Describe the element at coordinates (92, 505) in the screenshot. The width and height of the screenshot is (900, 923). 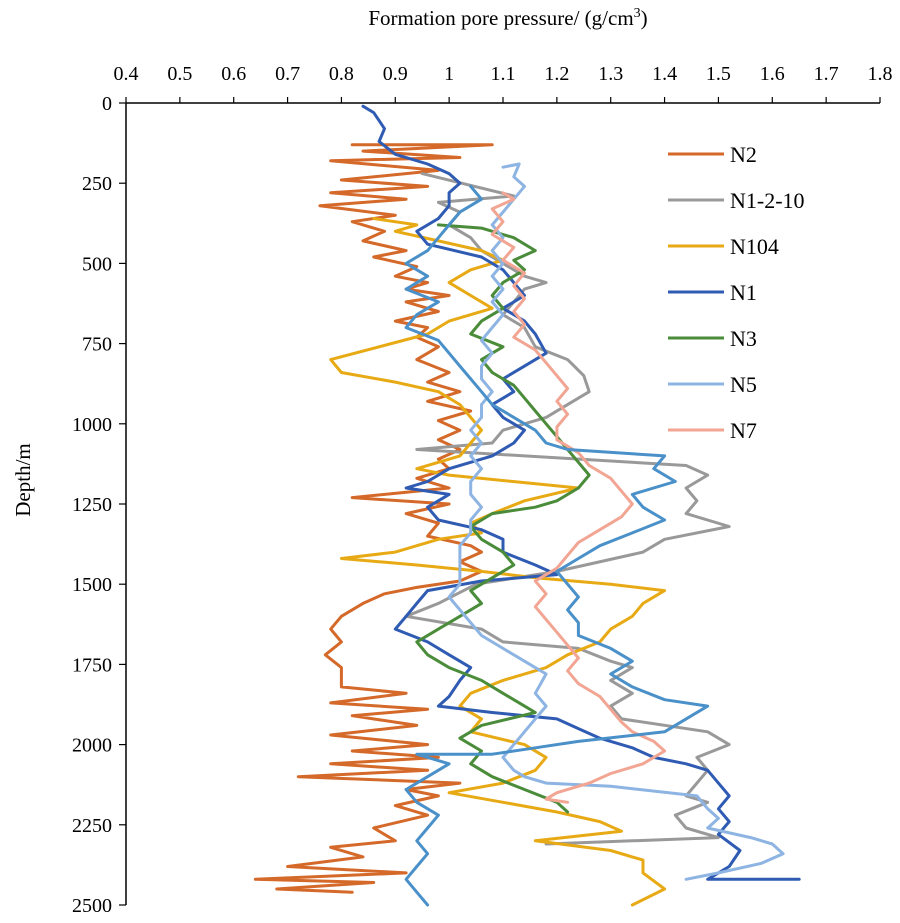
I see `y-tick-label: 1250` at that location.